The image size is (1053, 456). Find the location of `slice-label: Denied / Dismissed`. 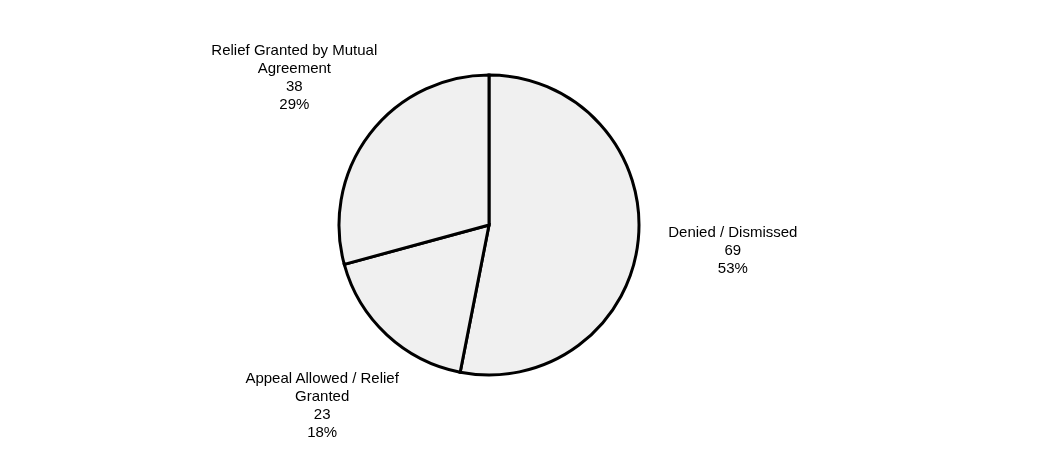

slice-label: Denied / Dismissed is located at coordinates (733, 231).